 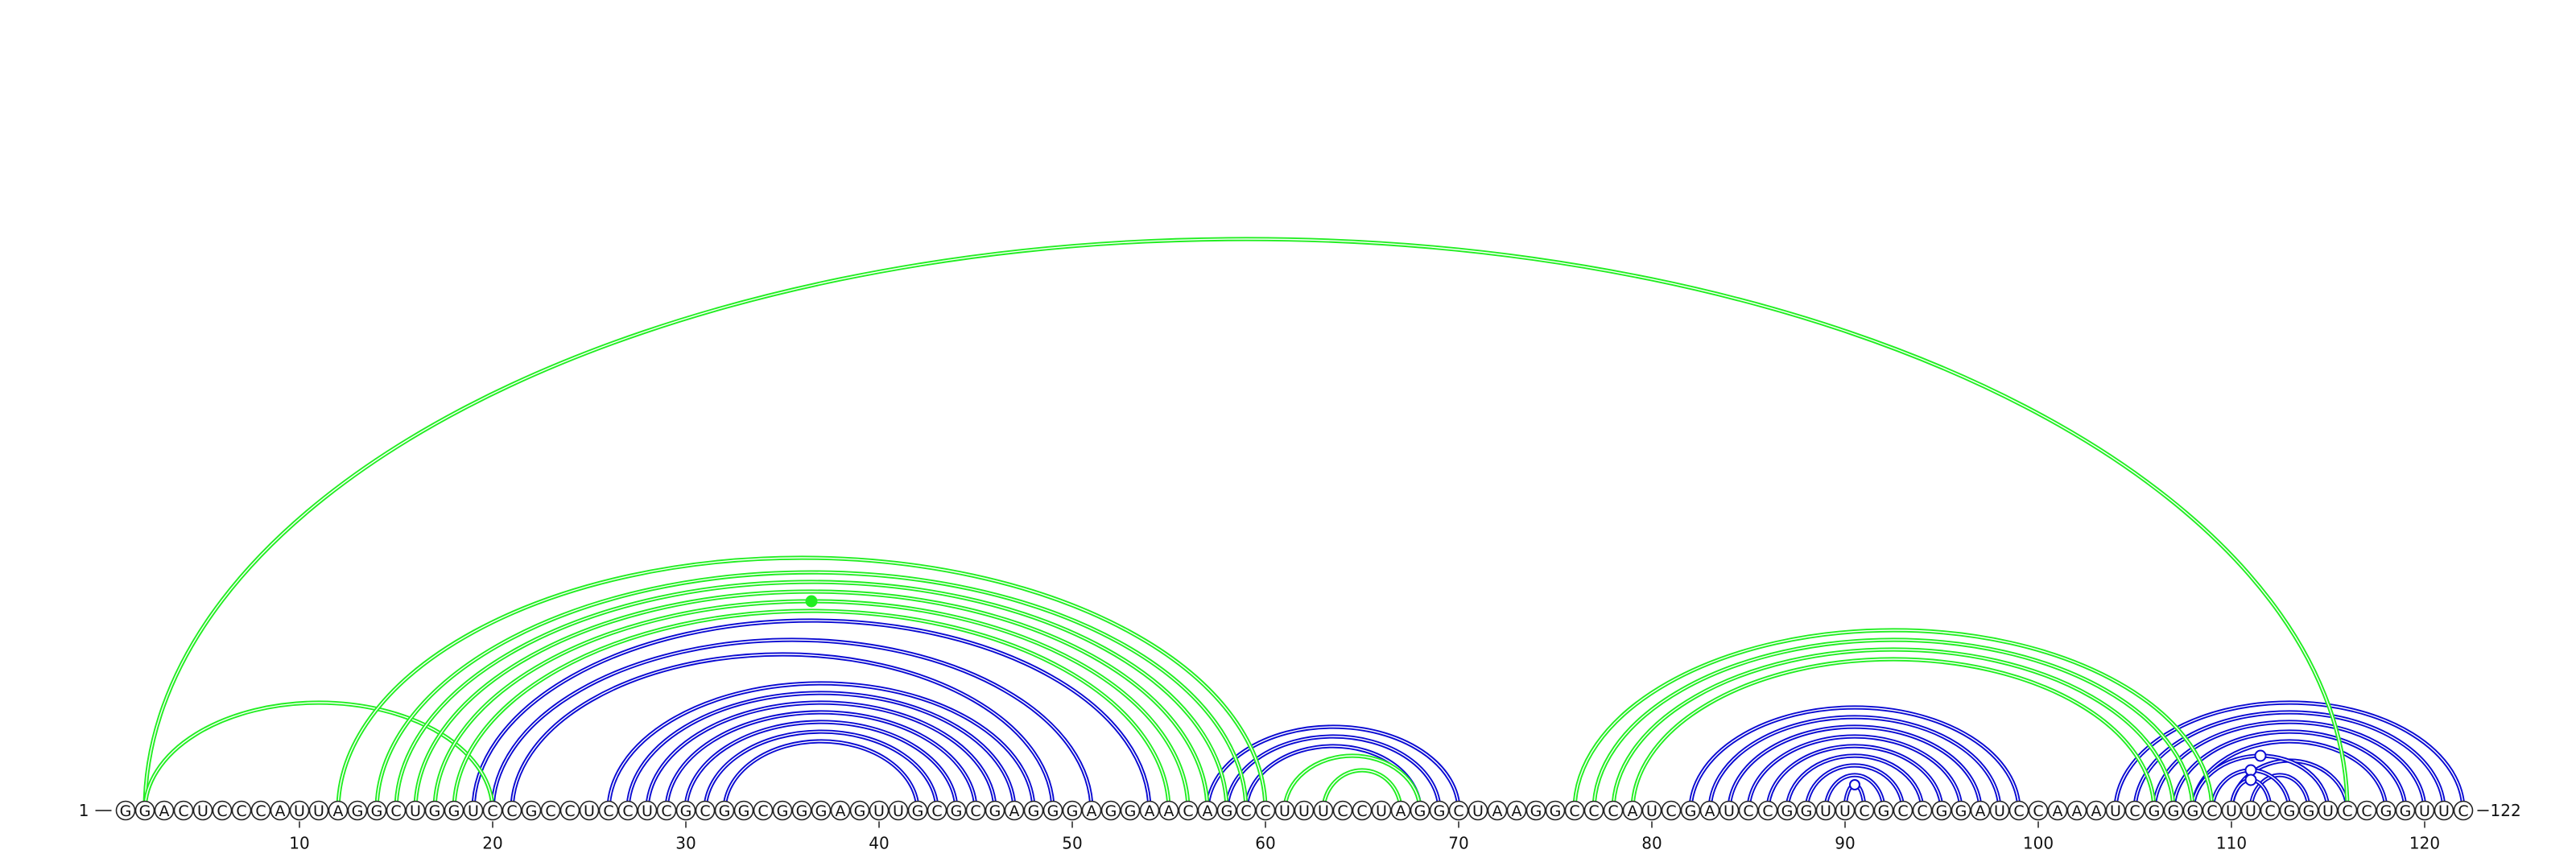 I want to click on nucleotide-121: U, so click(x=2444, y=811).